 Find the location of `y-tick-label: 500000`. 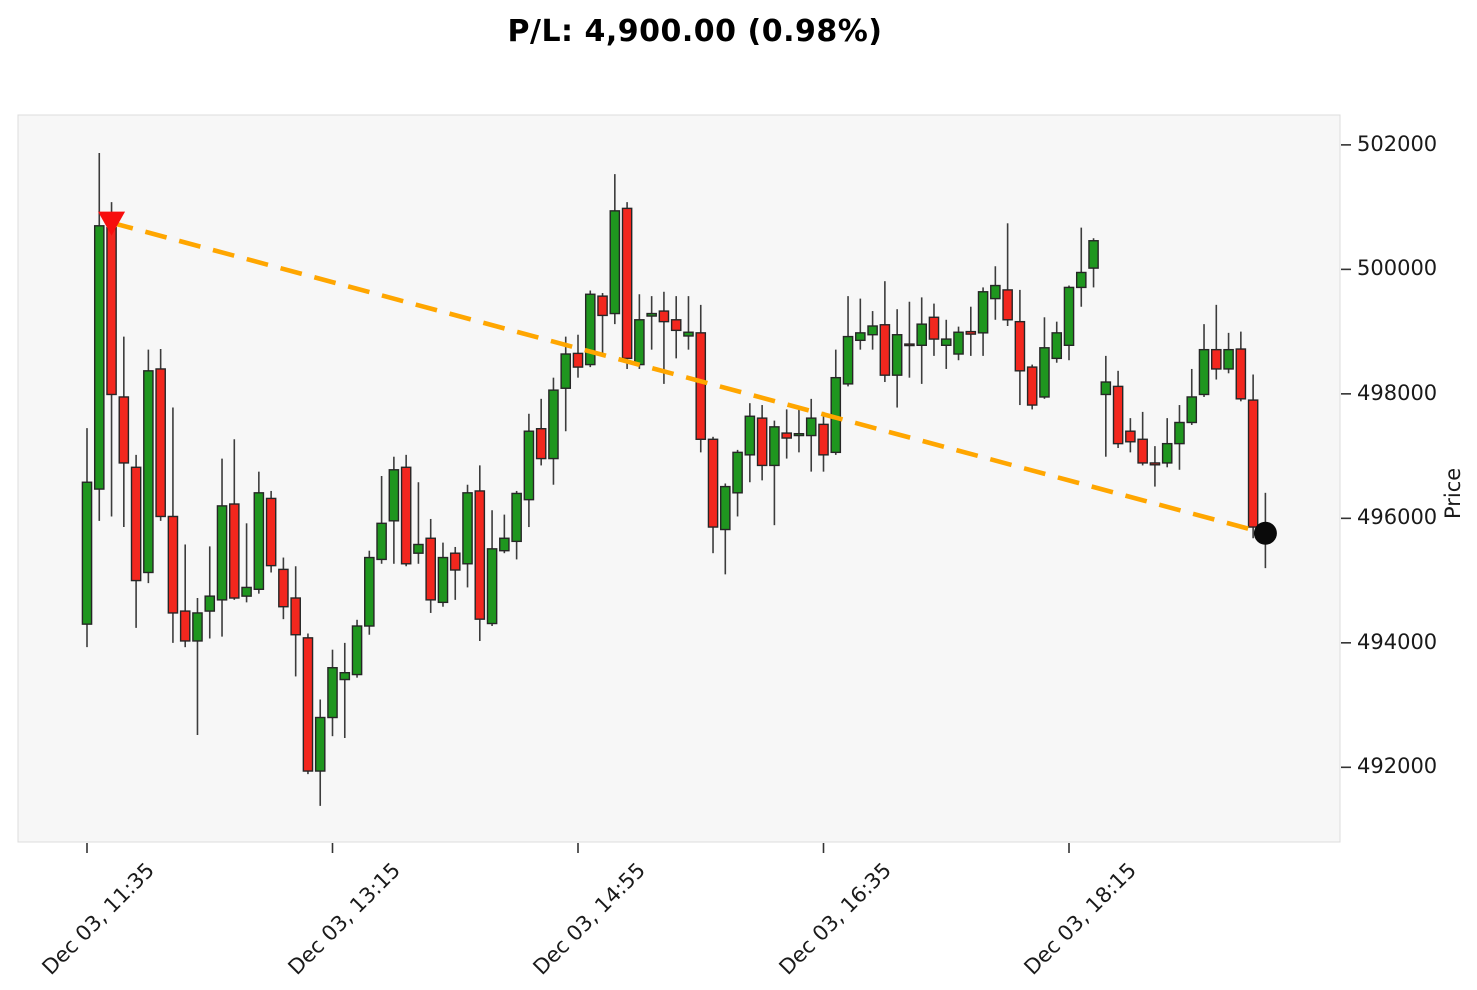

y-tick-label: 500000 is located at coordinates (1397, 268).